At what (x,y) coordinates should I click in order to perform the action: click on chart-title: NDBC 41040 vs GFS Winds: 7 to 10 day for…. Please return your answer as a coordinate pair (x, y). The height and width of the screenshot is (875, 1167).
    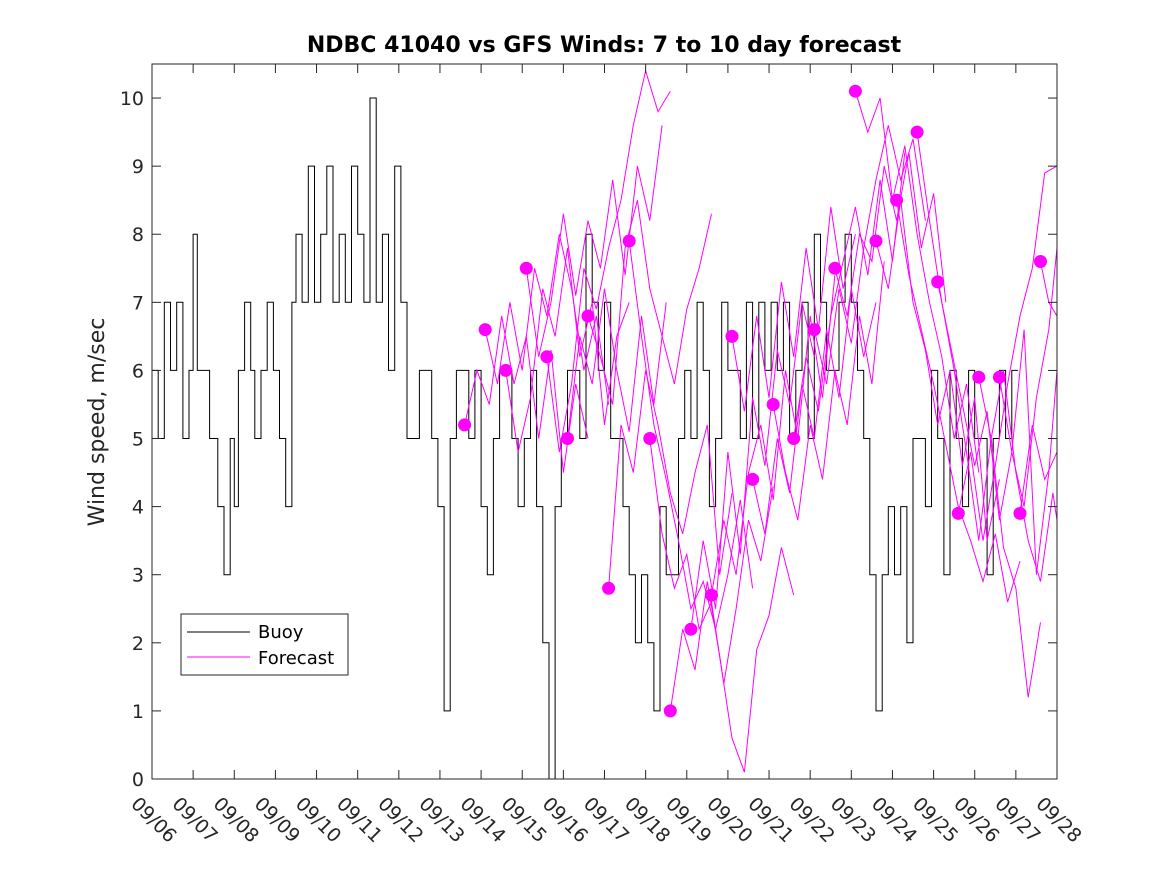
    Looking at the image, I should click on (604, 45).